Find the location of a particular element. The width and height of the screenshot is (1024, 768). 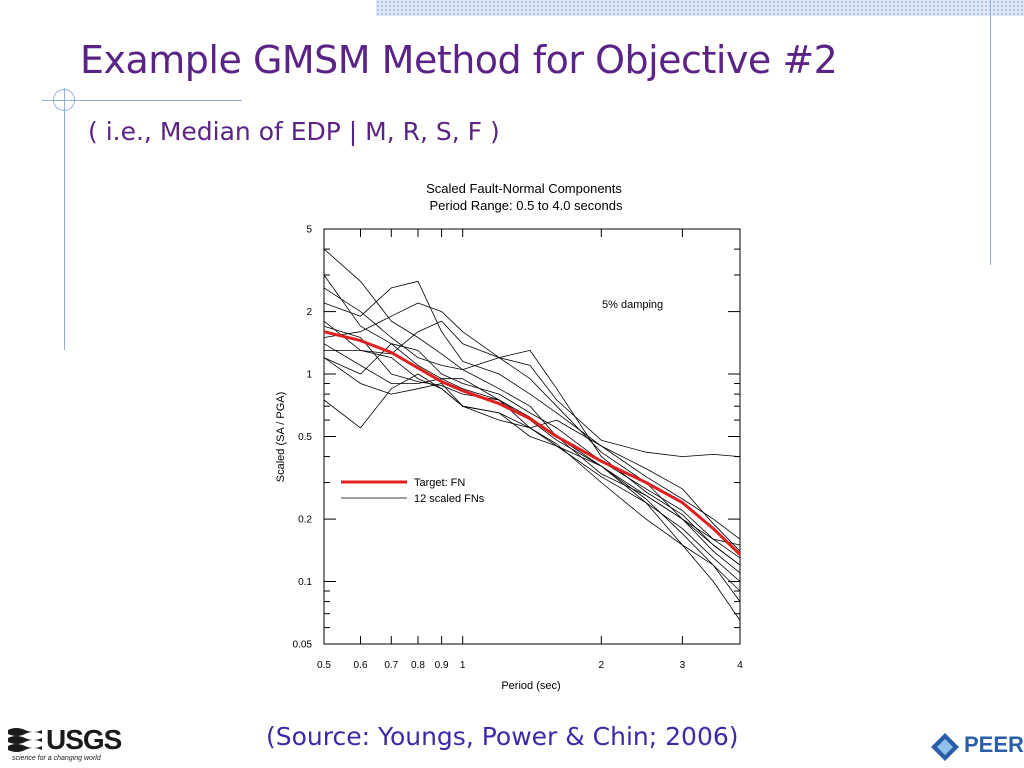

peer-diamond-icon is located at coordinates (945, 747).